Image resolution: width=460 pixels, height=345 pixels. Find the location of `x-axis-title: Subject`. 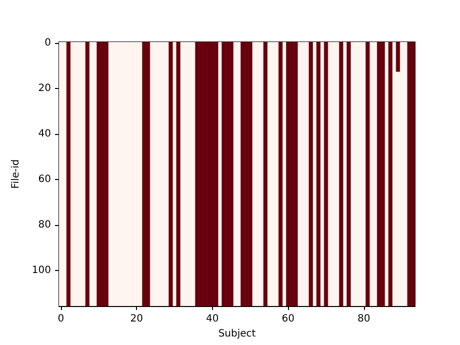

x-axis-title: Subject is located at coordinates (237, 334).